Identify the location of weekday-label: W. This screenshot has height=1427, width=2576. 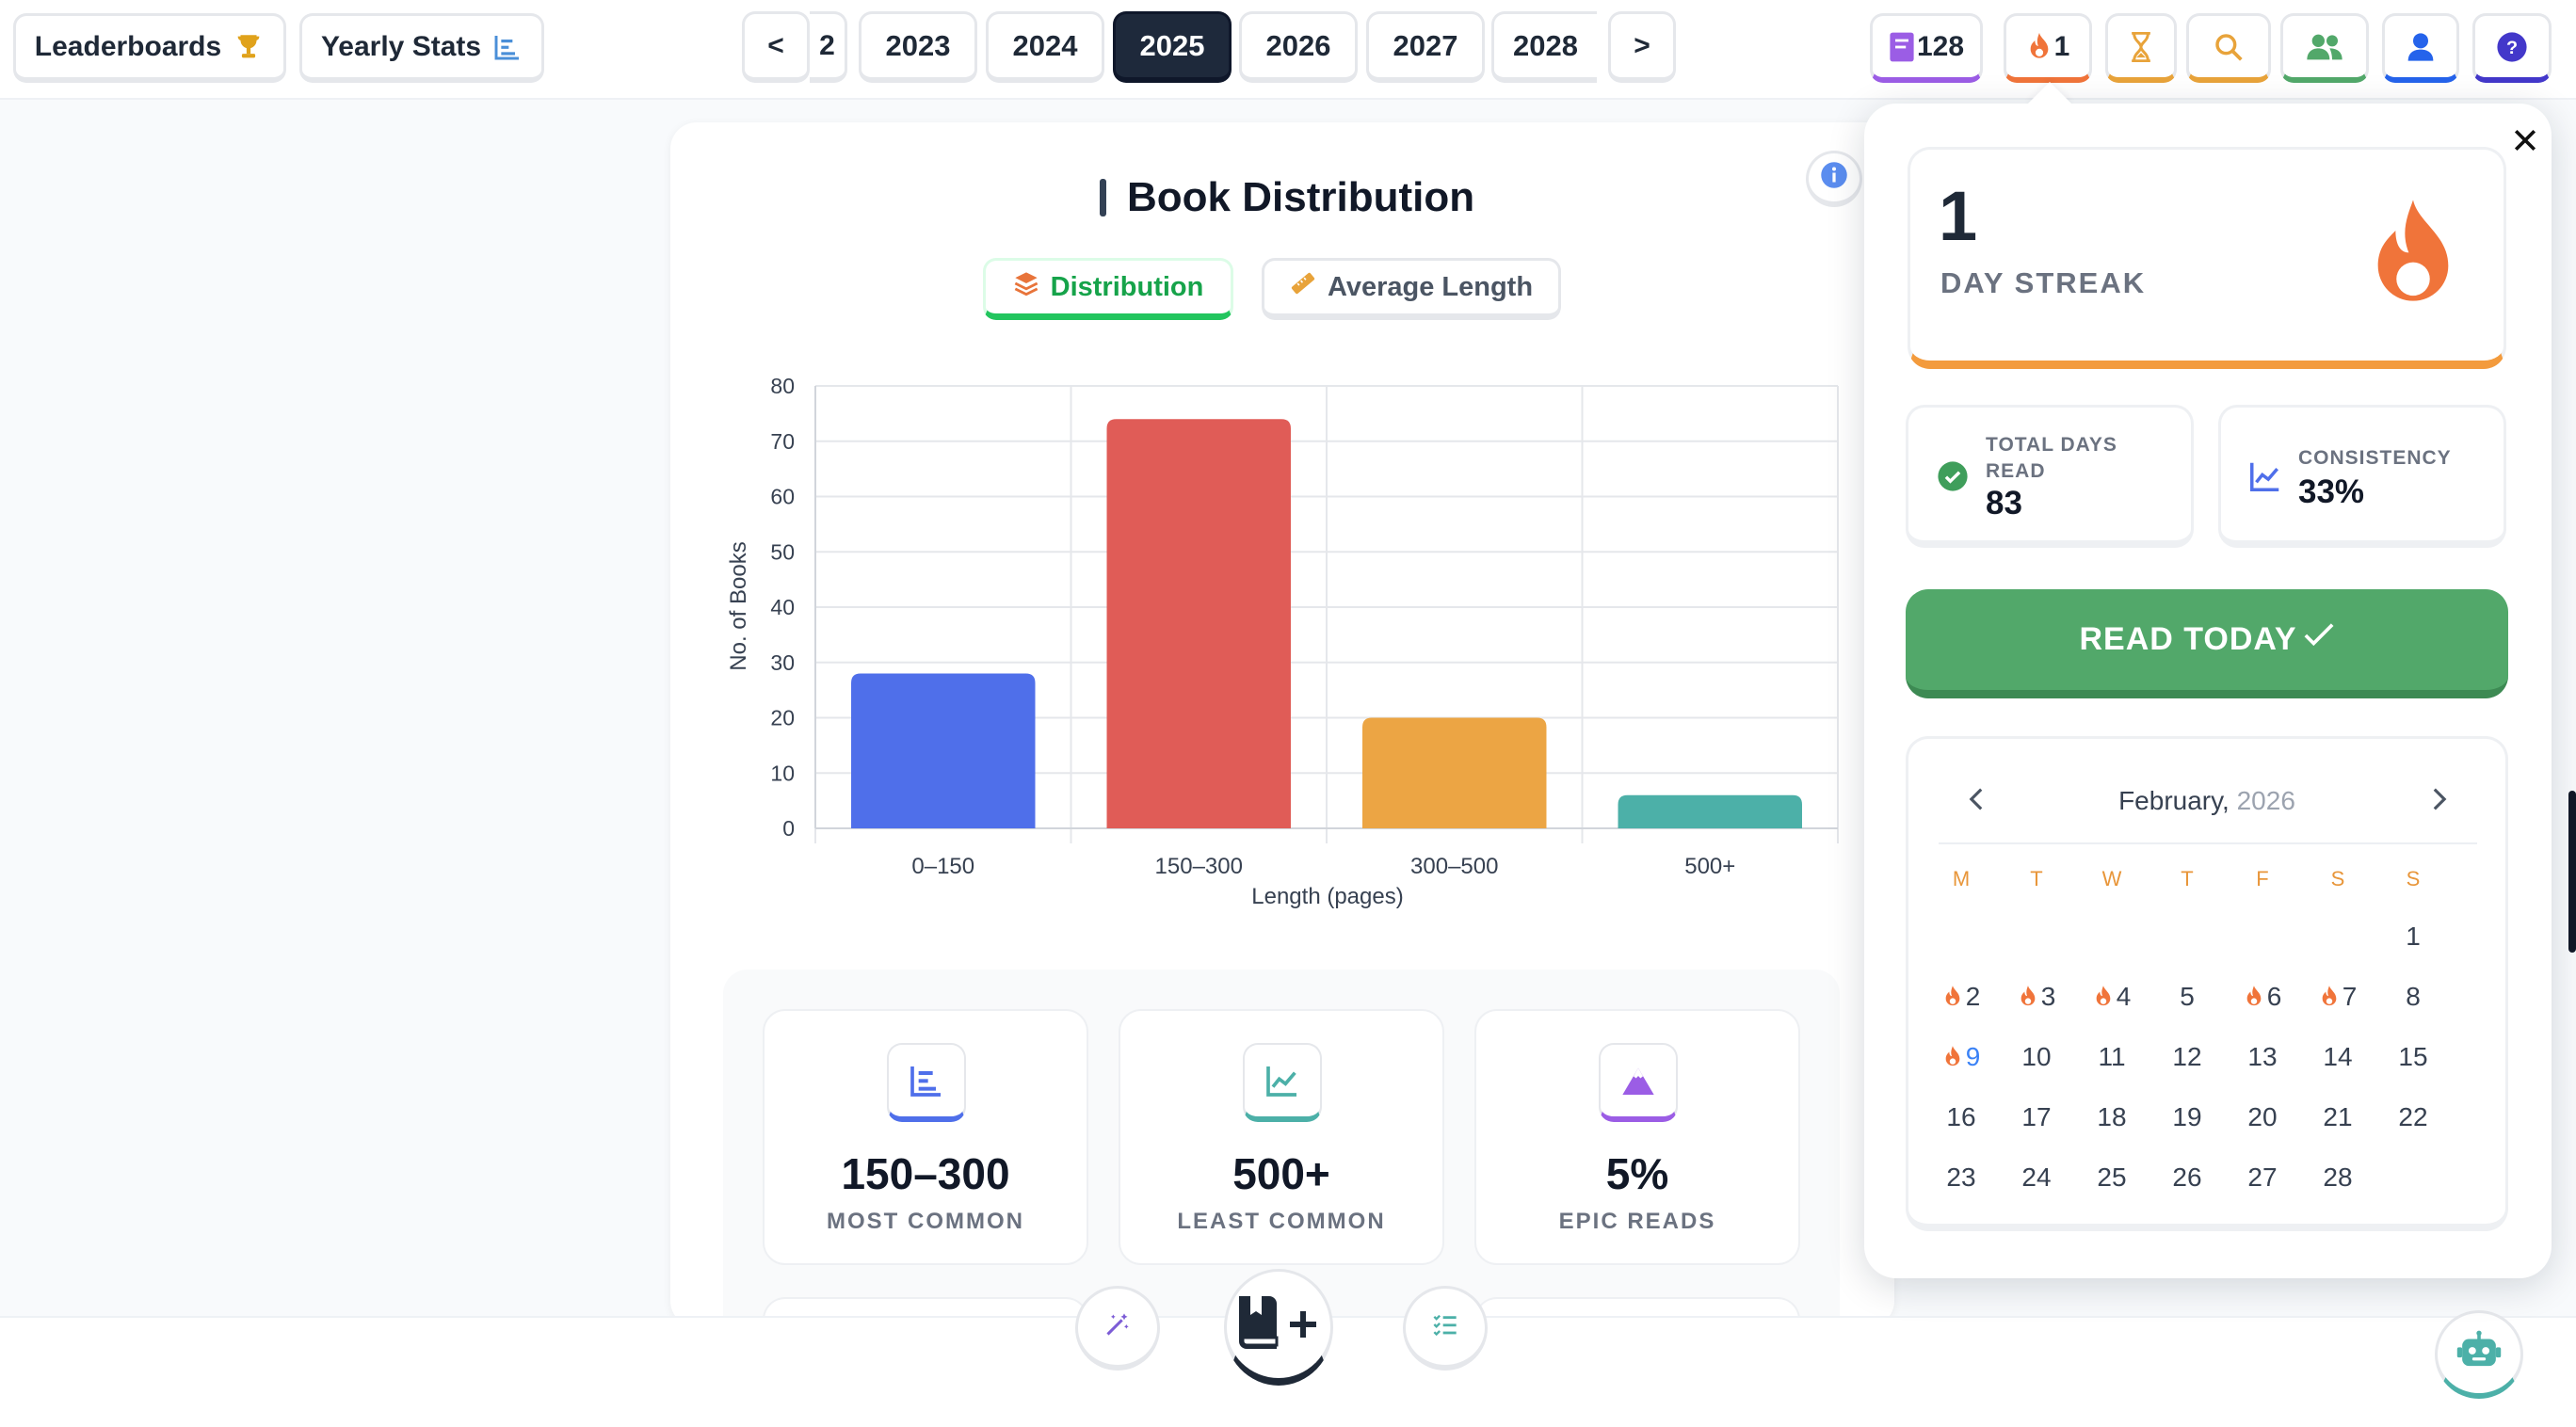
(2111, 878).